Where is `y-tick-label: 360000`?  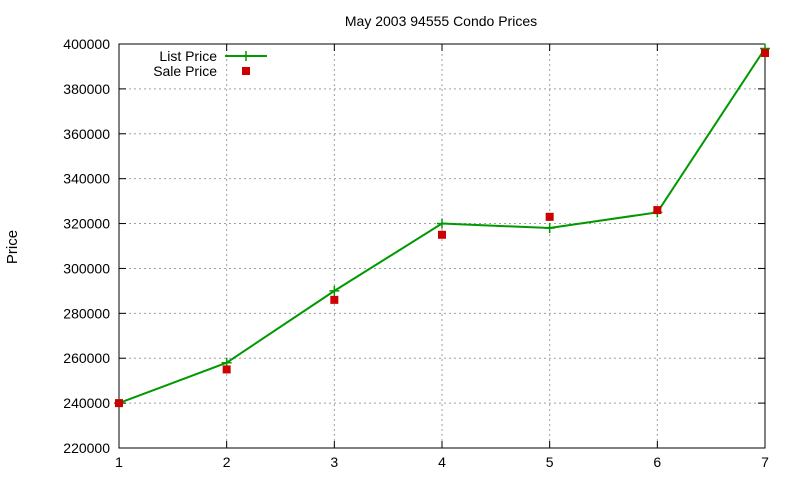
y-tick-label: 360000 is located at coordinates (86, 134).